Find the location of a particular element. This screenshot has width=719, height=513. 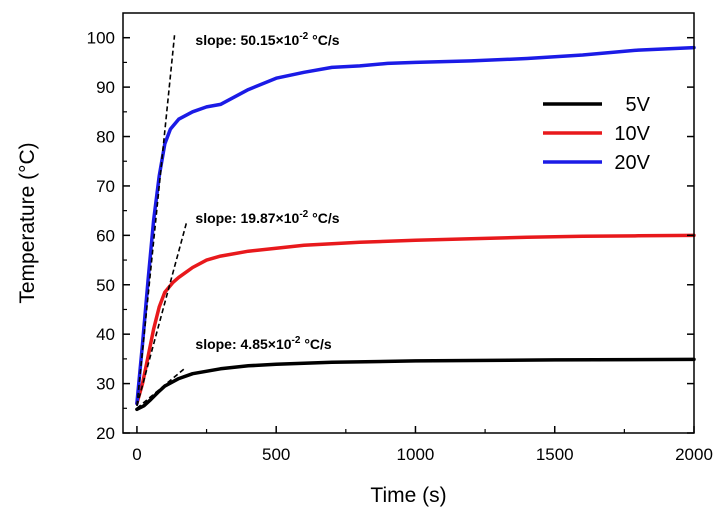

x-axis-title: Time (s) is located at coordinates (408, 495).